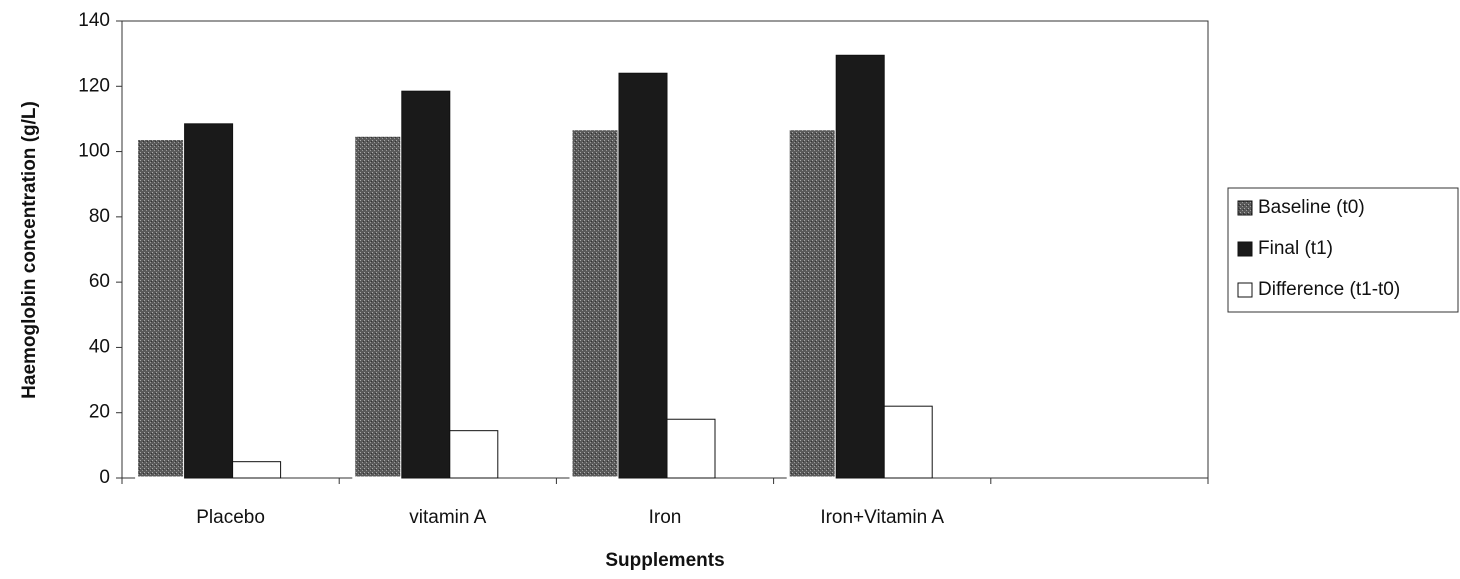 Image resolution: width=1460 pixels, height=579 pixels. What do you see at coordinates (1343, 250) in the screenshot?
I see `legend-box` at bounding box center [1343, 250].